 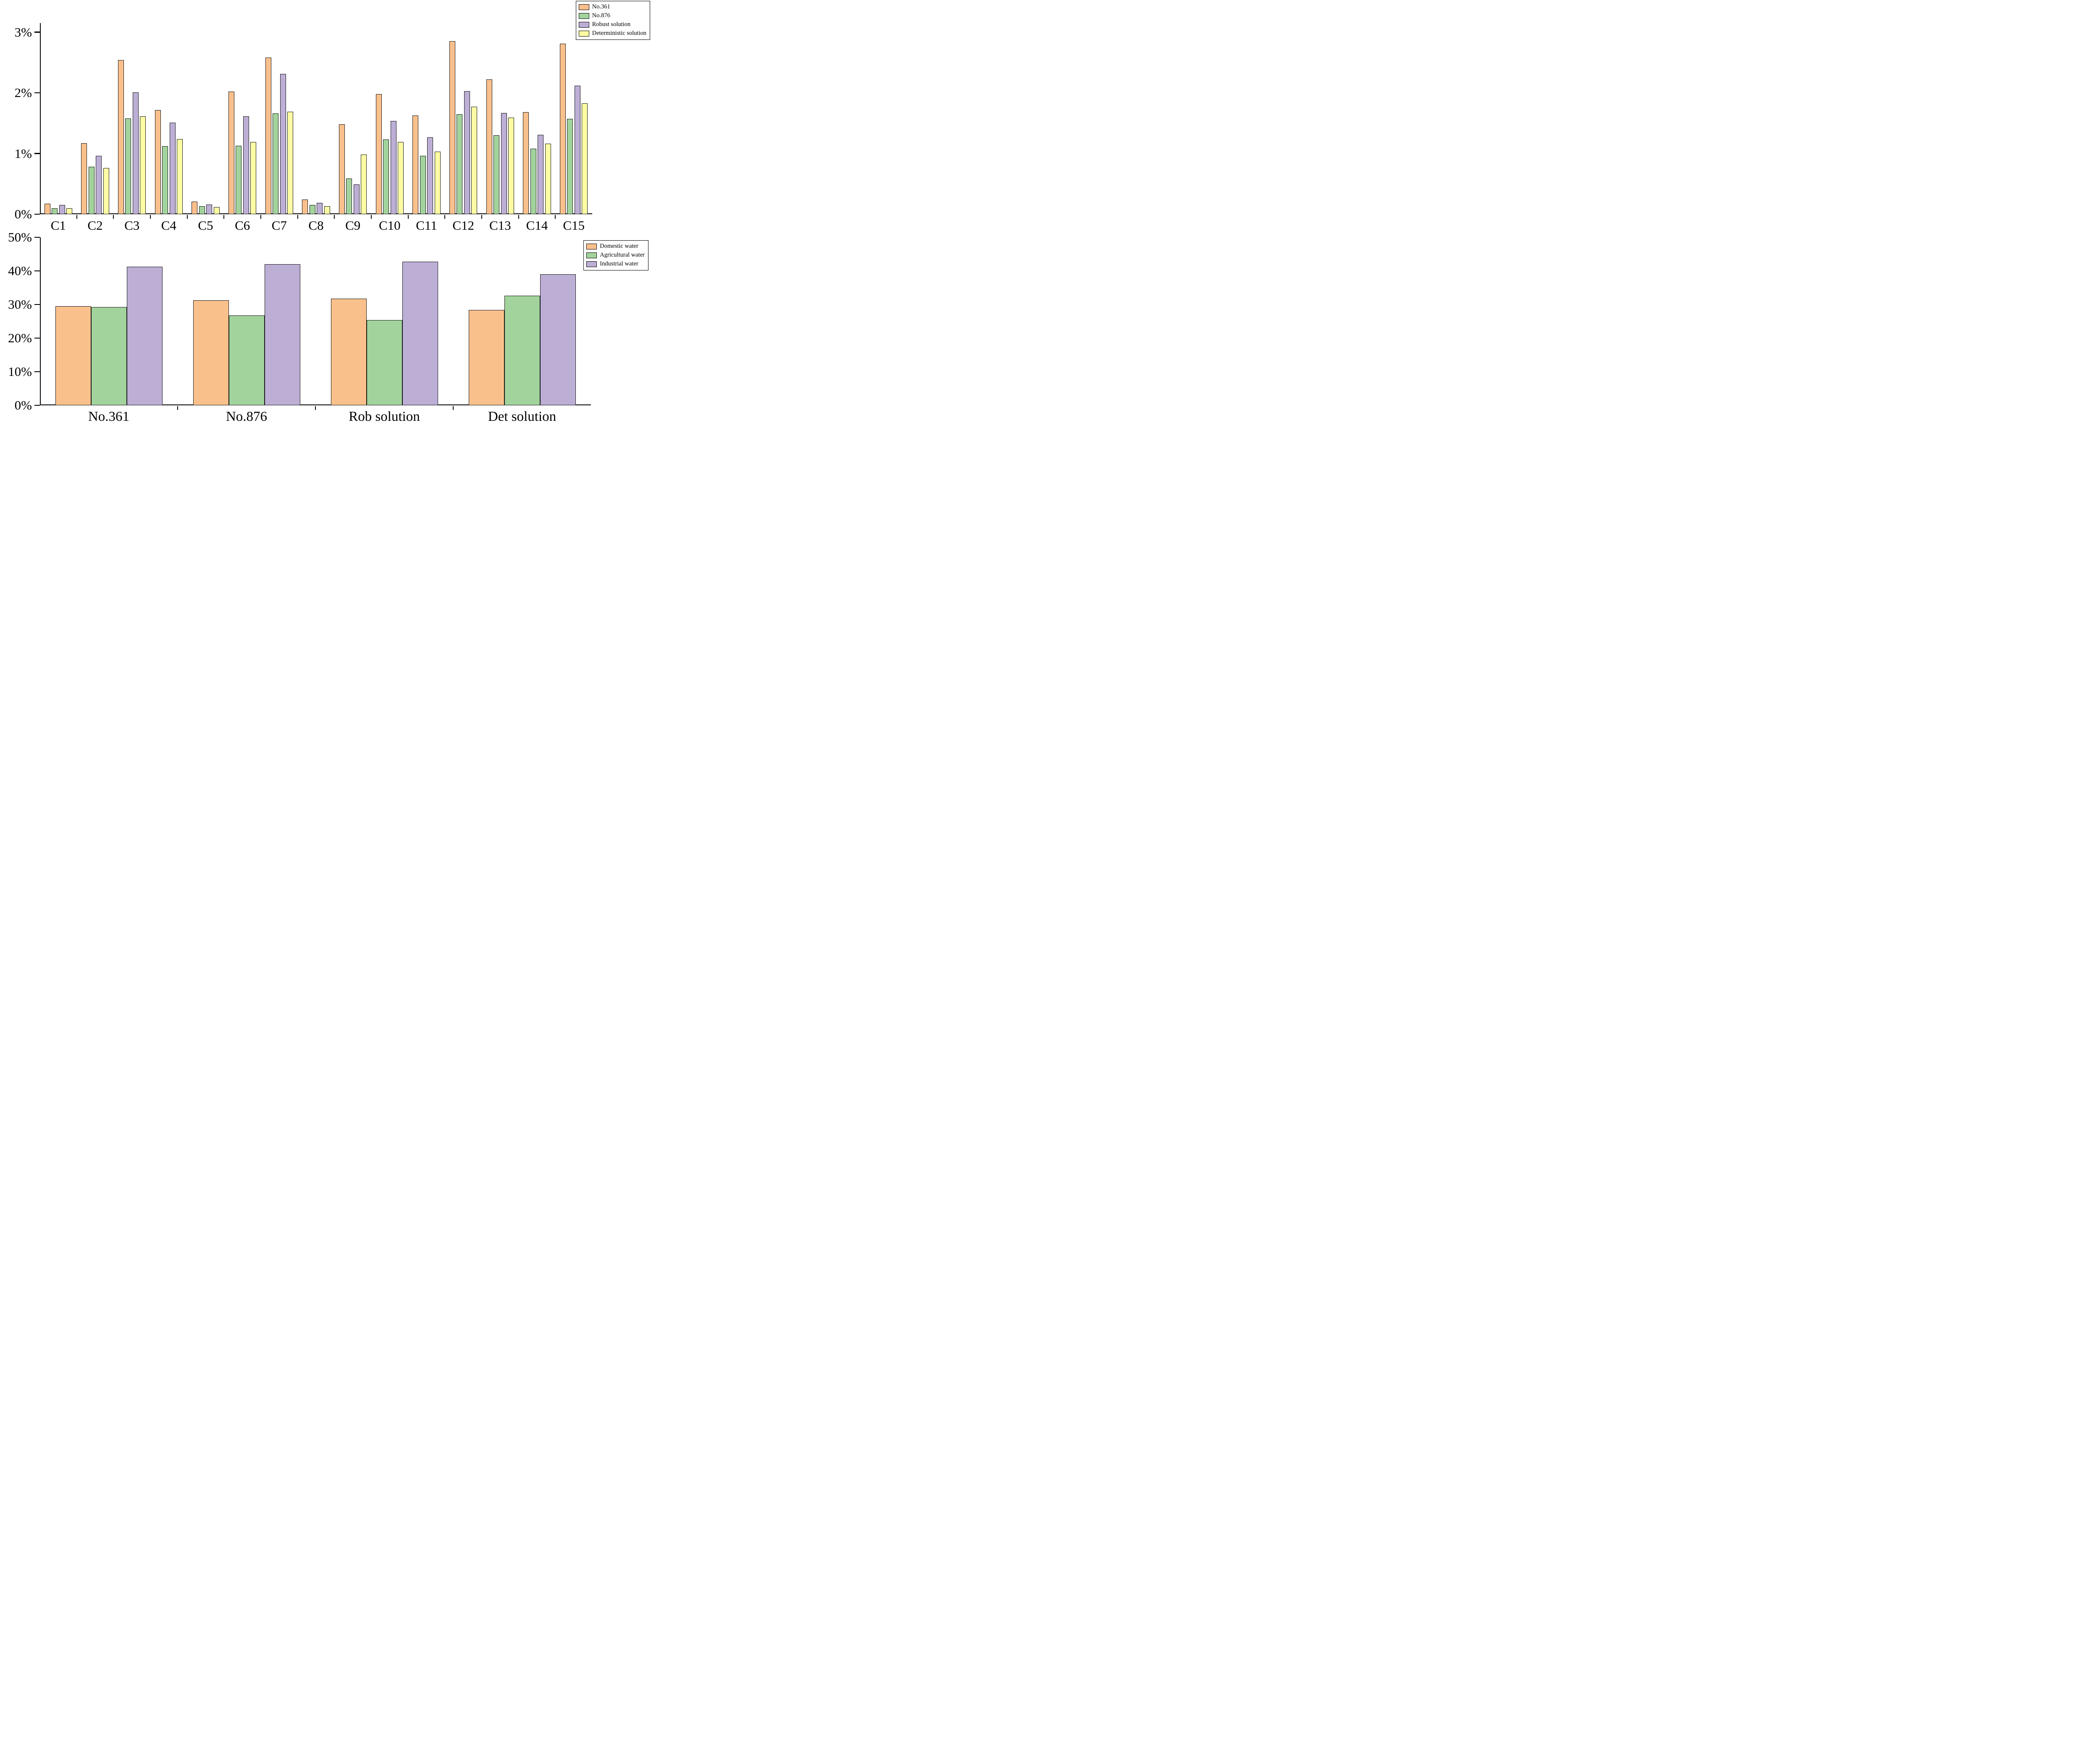 What do you see at coordinates (500, 226) in the screenshot?
I see `x-category-label: C13` at bounding box center [500, 226].